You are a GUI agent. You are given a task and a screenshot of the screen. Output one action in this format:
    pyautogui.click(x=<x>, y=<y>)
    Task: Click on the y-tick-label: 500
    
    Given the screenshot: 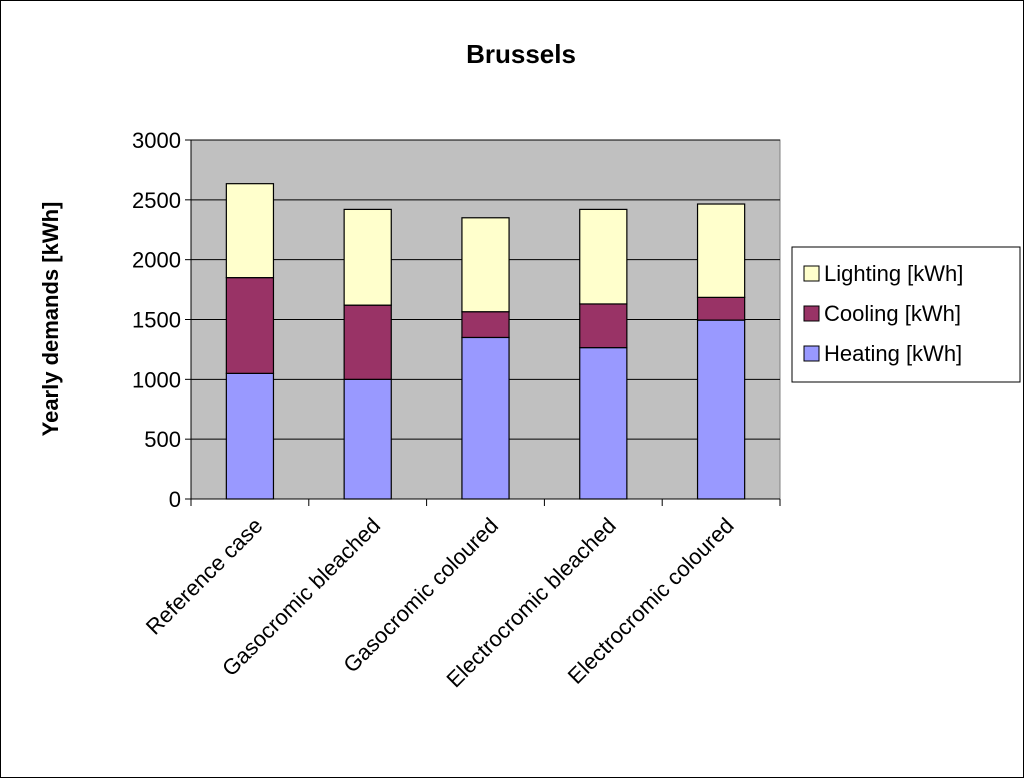 What is the action you would take?
    pyautogui.click(x=162, y=439)
    